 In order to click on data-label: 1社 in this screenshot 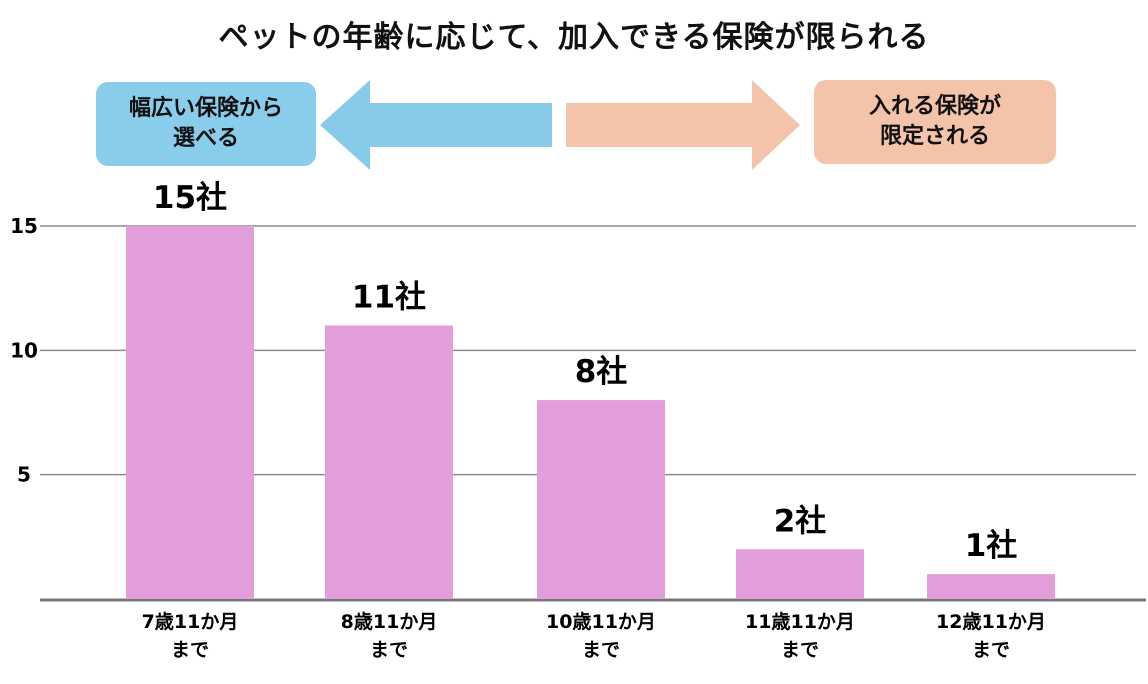, I will do `click(991, 546)`.